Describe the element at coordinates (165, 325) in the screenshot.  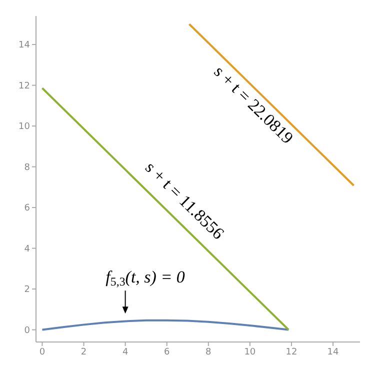
I see `line-series` at that location.